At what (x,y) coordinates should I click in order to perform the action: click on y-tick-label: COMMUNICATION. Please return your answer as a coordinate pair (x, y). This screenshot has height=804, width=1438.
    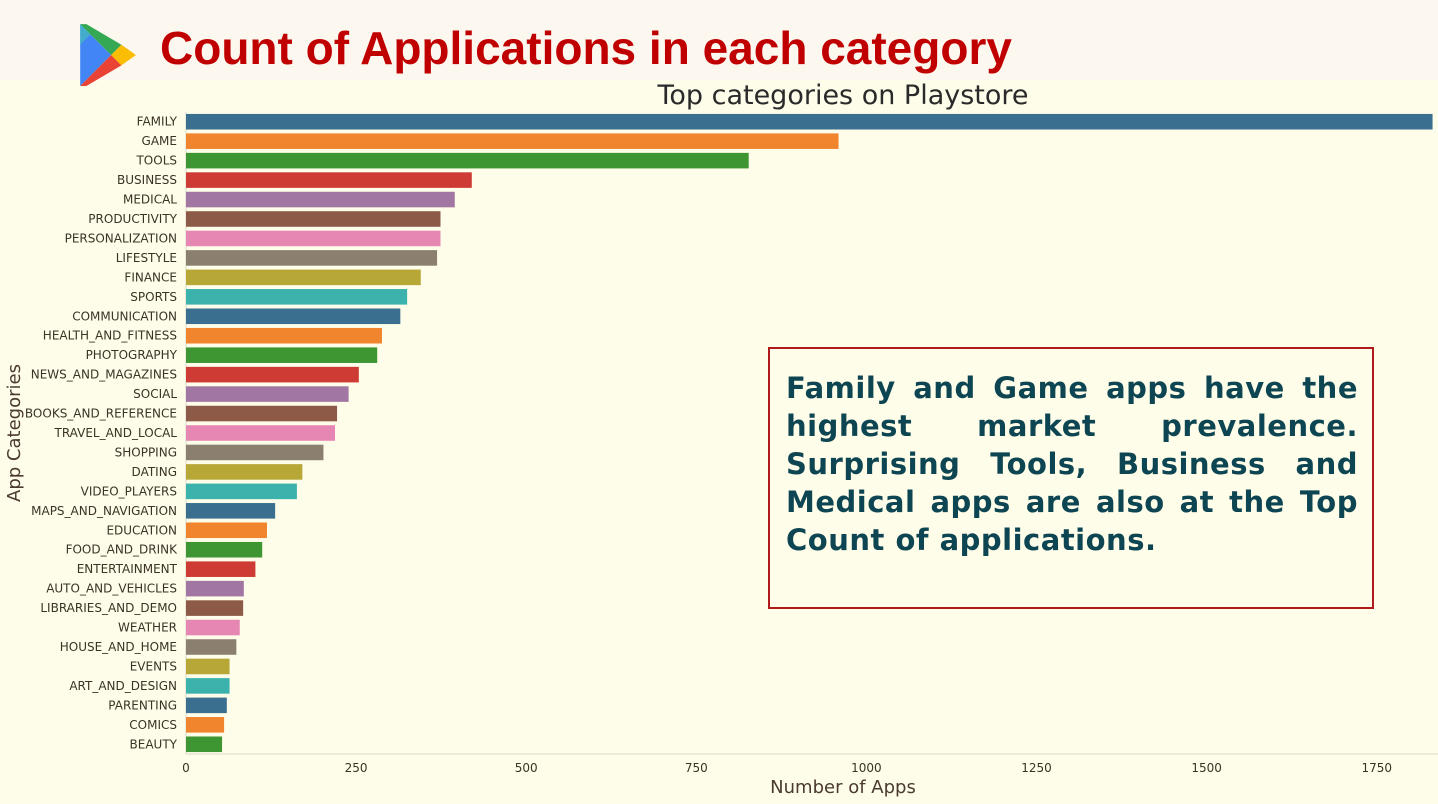
    Looking at the image, I should click on (124, 316).